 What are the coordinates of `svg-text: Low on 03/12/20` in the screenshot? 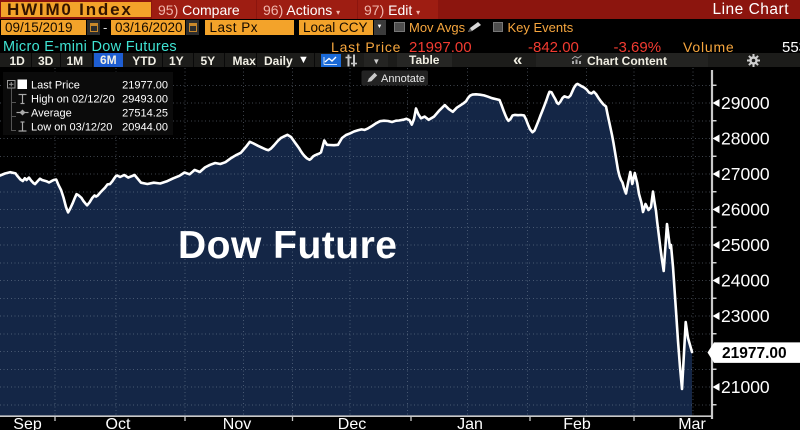 It's located at (71, 128).